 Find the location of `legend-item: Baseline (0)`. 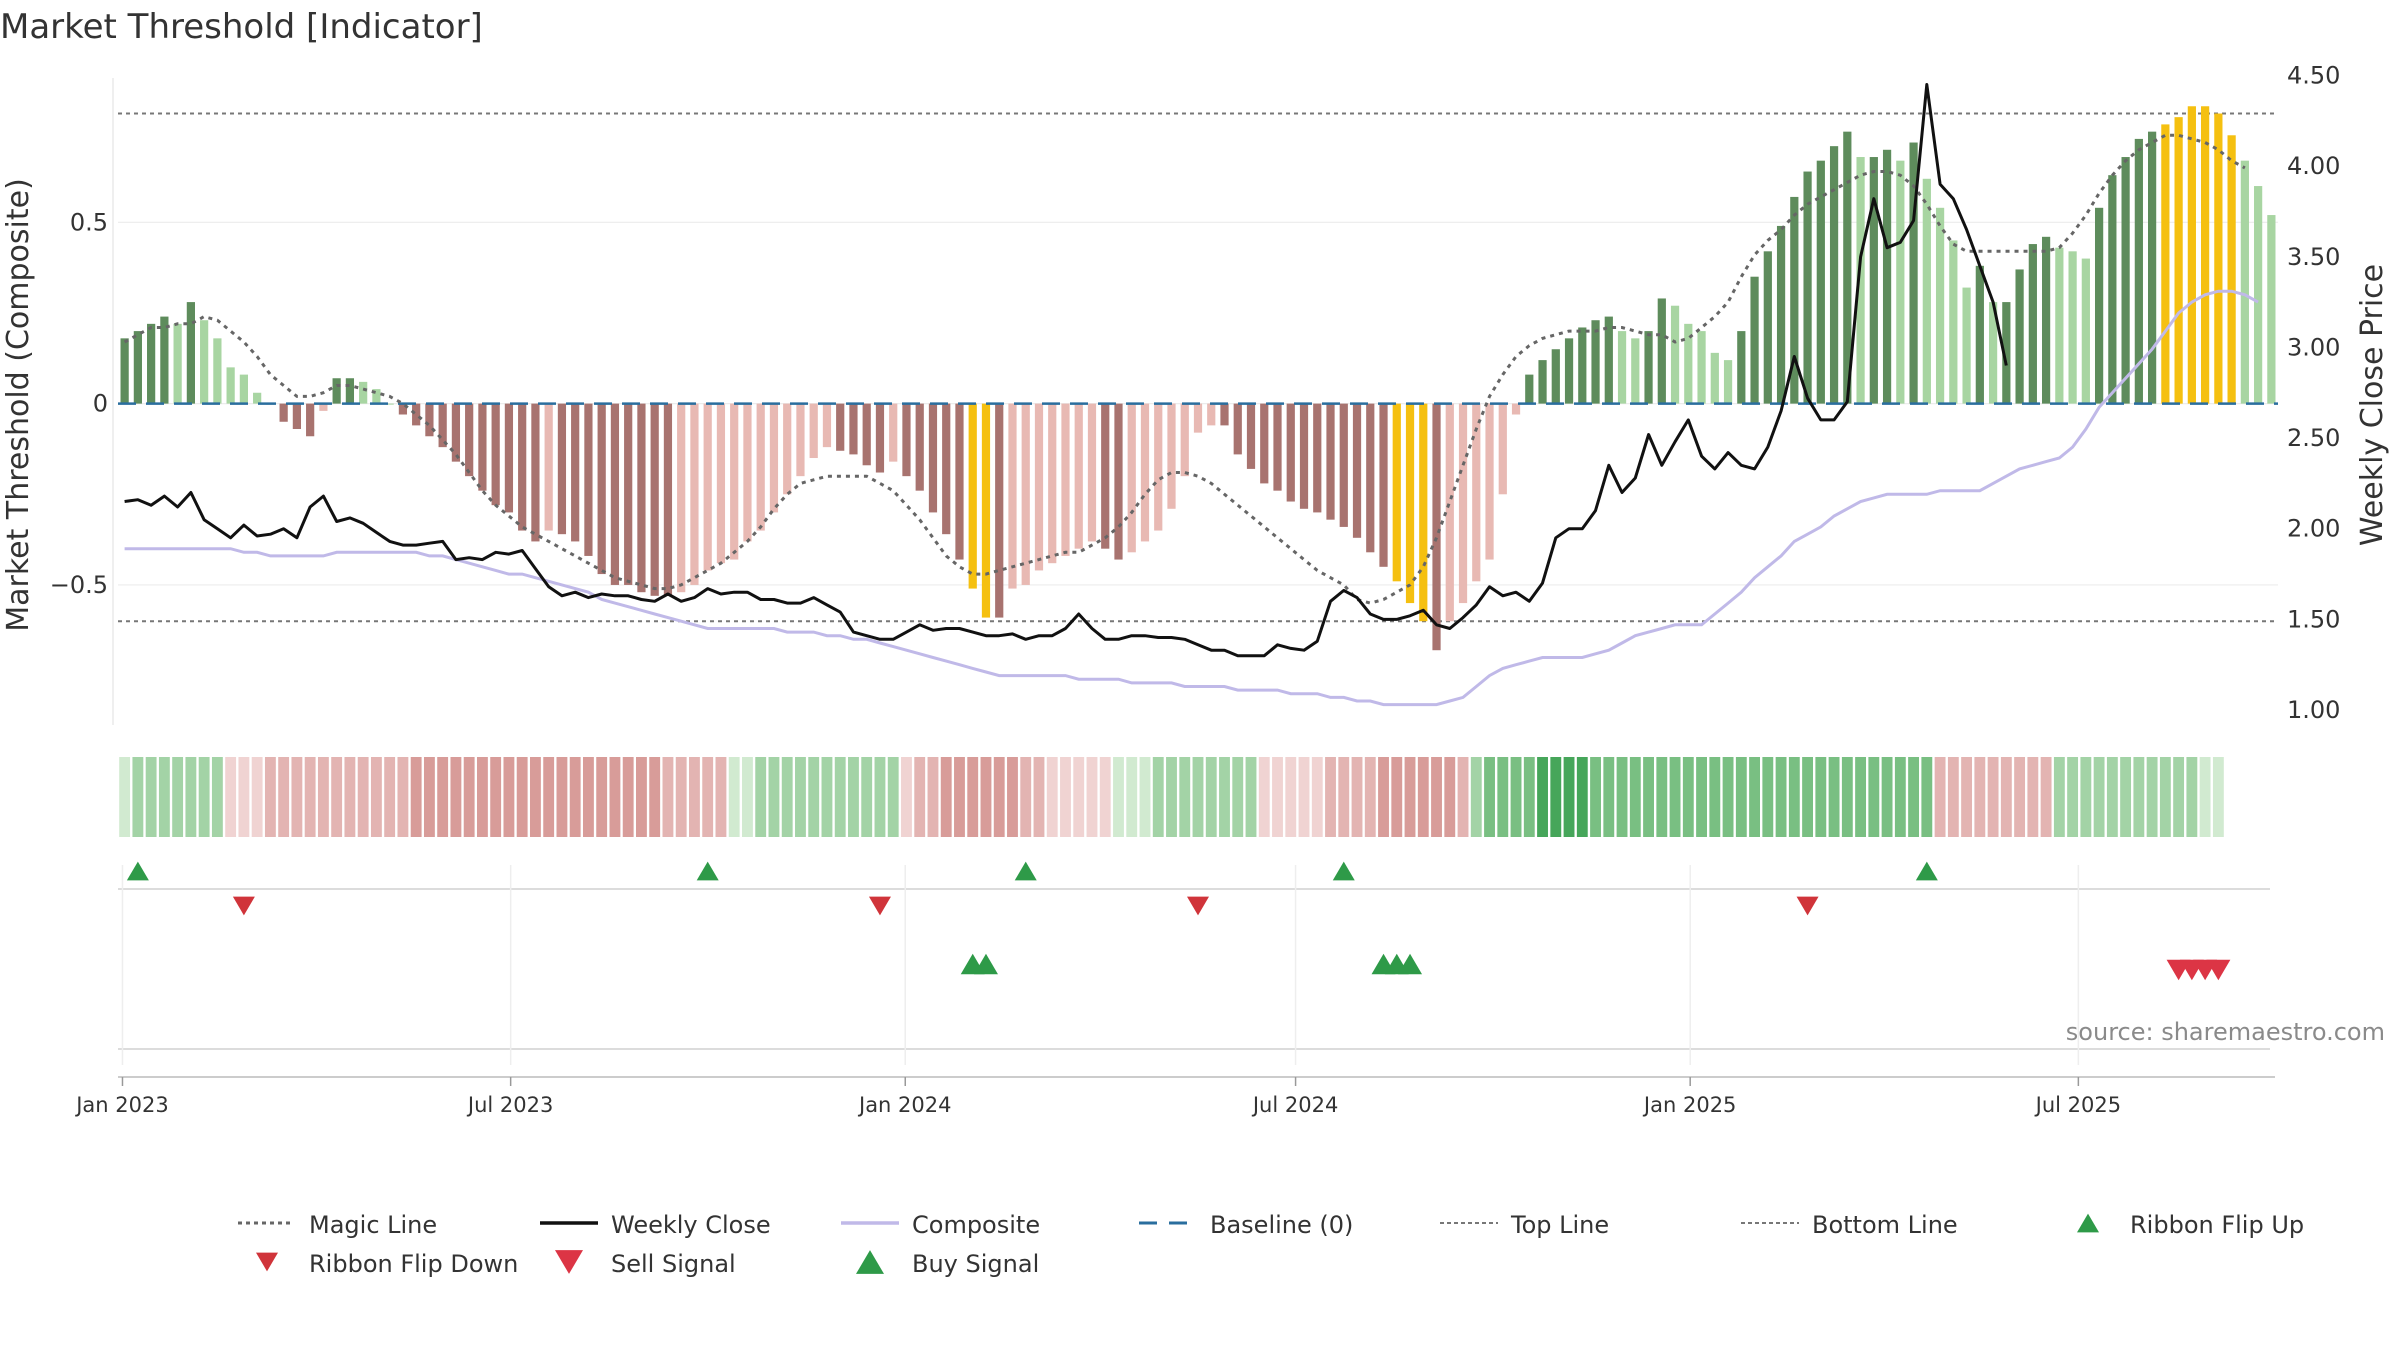

legend-item: Baseline (0) is located at coordinates (1246, 1225).